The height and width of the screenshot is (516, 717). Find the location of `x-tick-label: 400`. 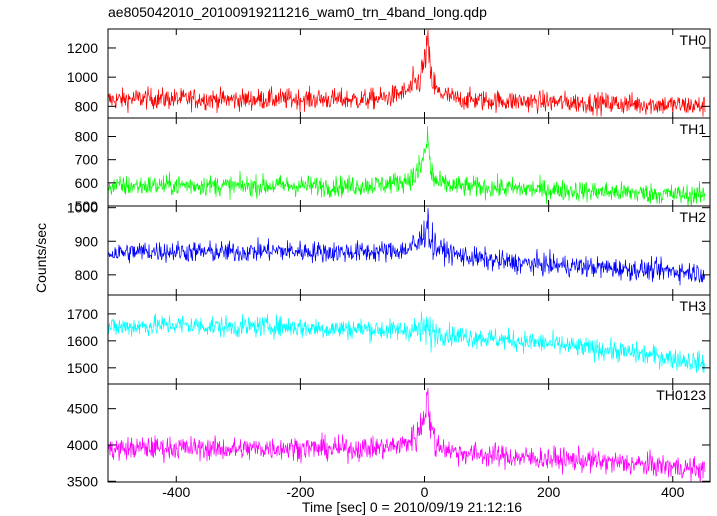

x-tick-label: 400 is located at coordinates (673, 492).